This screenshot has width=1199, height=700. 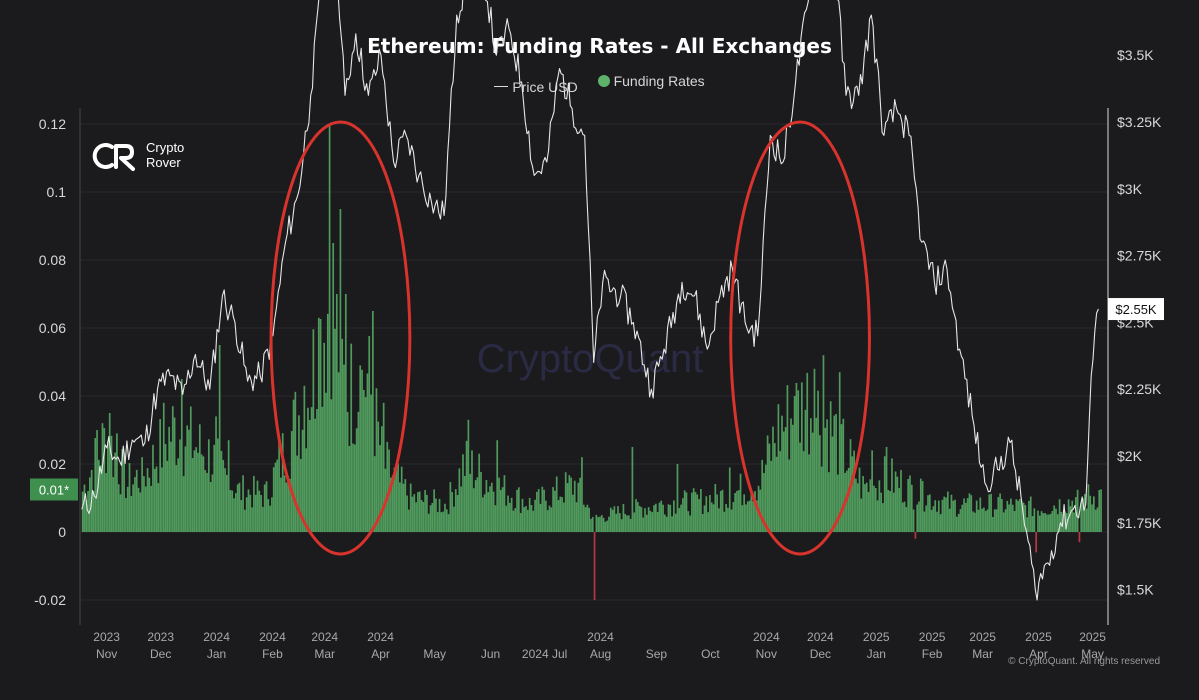 I want to click on x-tick-year: 2024, so click(x=820, y=637).